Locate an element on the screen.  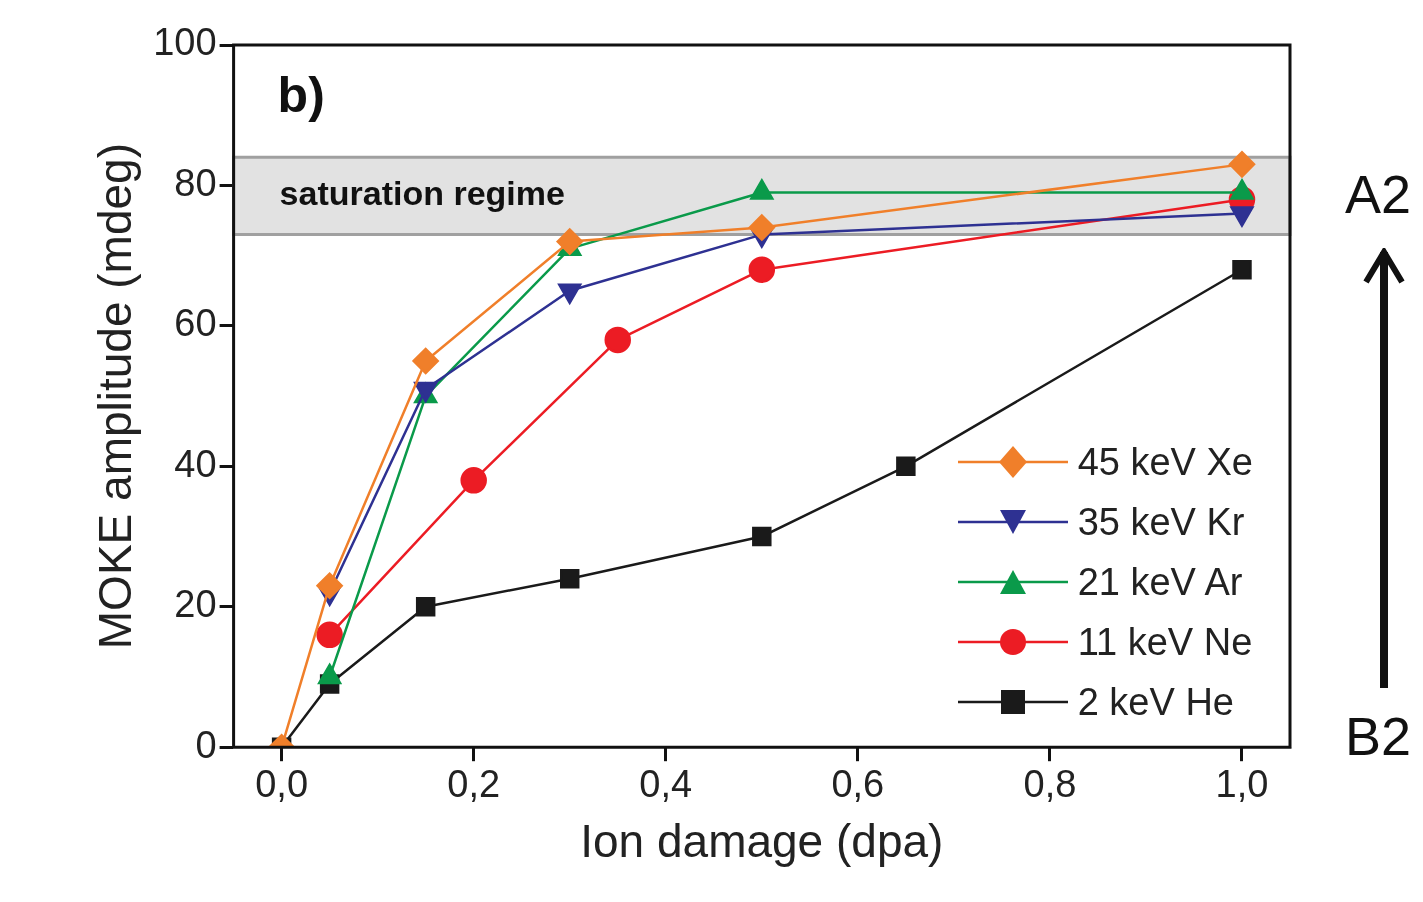
legend-label: 21 keV Ar is located at coordinates (1160, 582).